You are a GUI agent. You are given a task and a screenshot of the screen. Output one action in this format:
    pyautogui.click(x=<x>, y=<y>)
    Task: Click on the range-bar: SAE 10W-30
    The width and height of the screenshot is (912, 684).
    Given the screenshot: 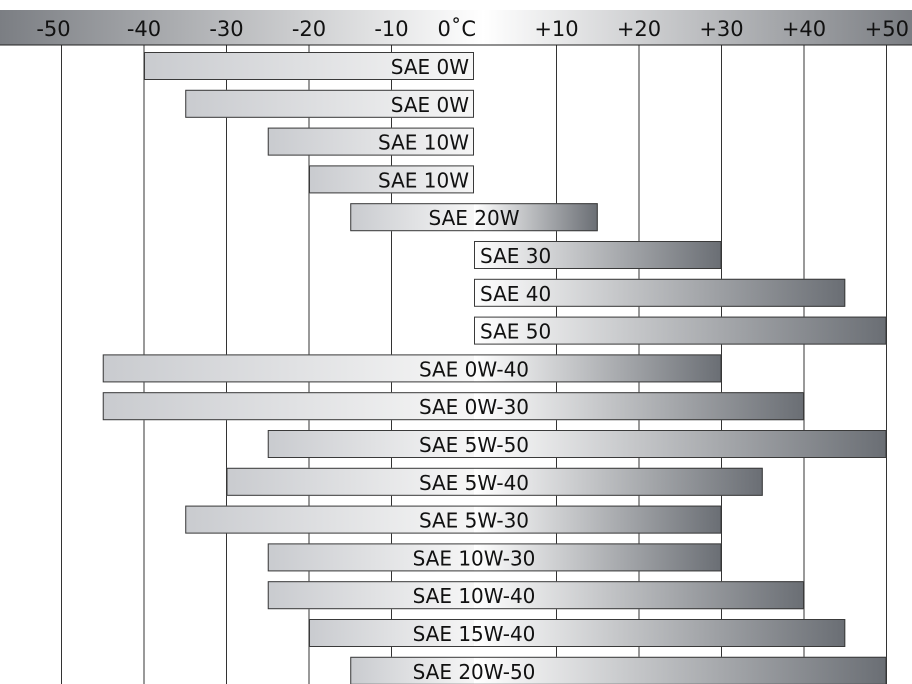 What is the action you would take?
    pyautogui.click(x=494, y=557)
    